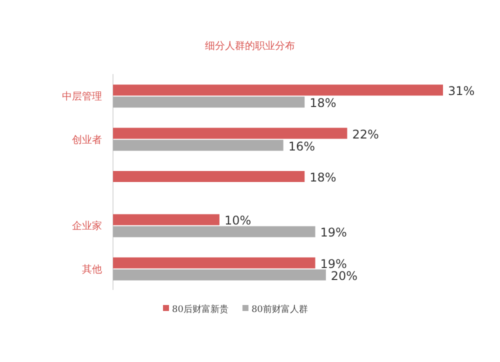 This screenshot has height=362, width=500. What do you see at coordinates (87, 226) in the screenshot?
I see `y-tick-label: 企业家` at bounding box center [87, 226].